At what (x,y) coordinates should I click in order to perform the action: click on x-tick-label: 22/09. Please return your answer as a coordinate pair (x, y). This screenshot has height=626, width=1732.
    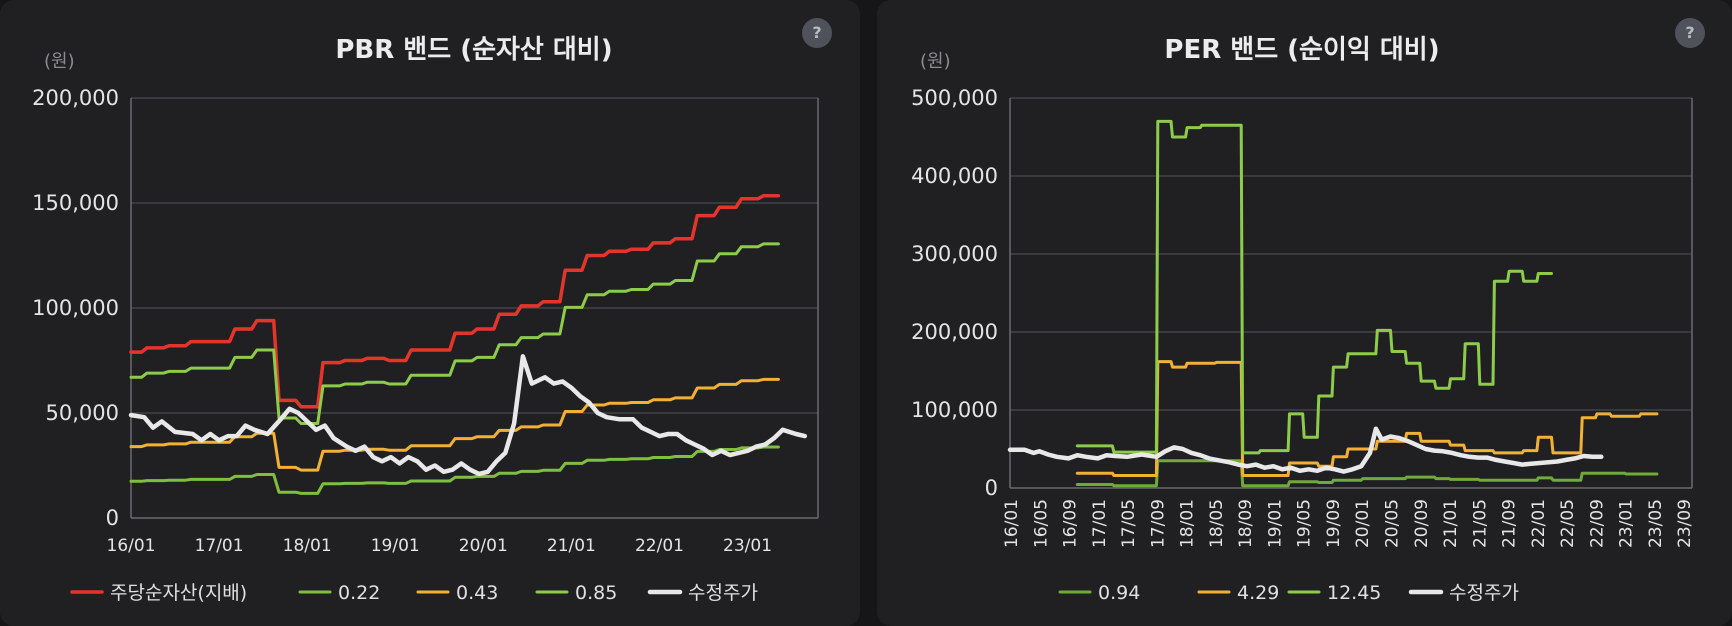
    Looking at the image, I should click on (1597, 523).